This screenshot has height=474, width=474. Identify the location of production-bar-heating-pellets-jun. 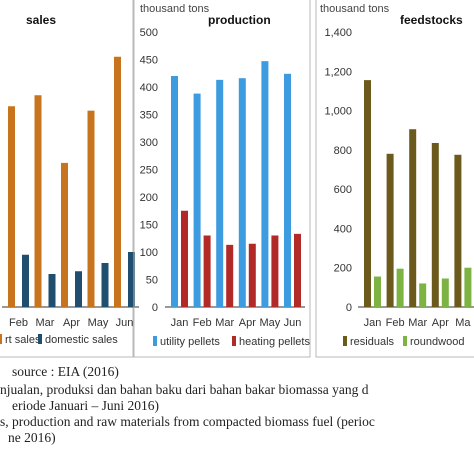
(297, 270).